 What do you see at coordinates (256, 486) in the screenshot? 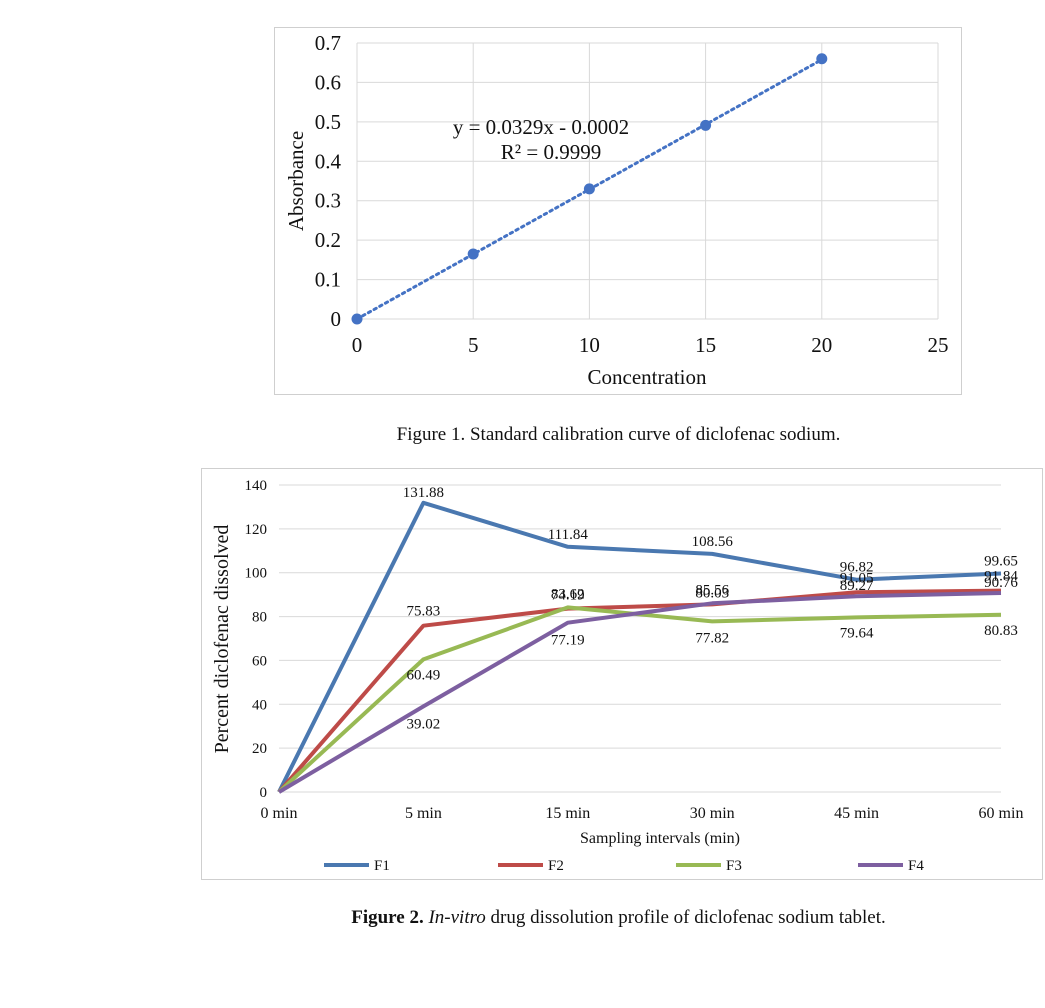
I see `y-tick-label: 140` at bounding box center [256, 486].